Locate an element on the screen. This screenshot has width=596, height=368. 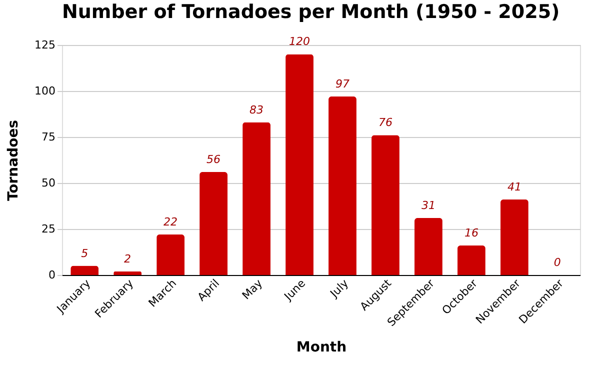
data-label: 22 is located at coordinates (171, 222).